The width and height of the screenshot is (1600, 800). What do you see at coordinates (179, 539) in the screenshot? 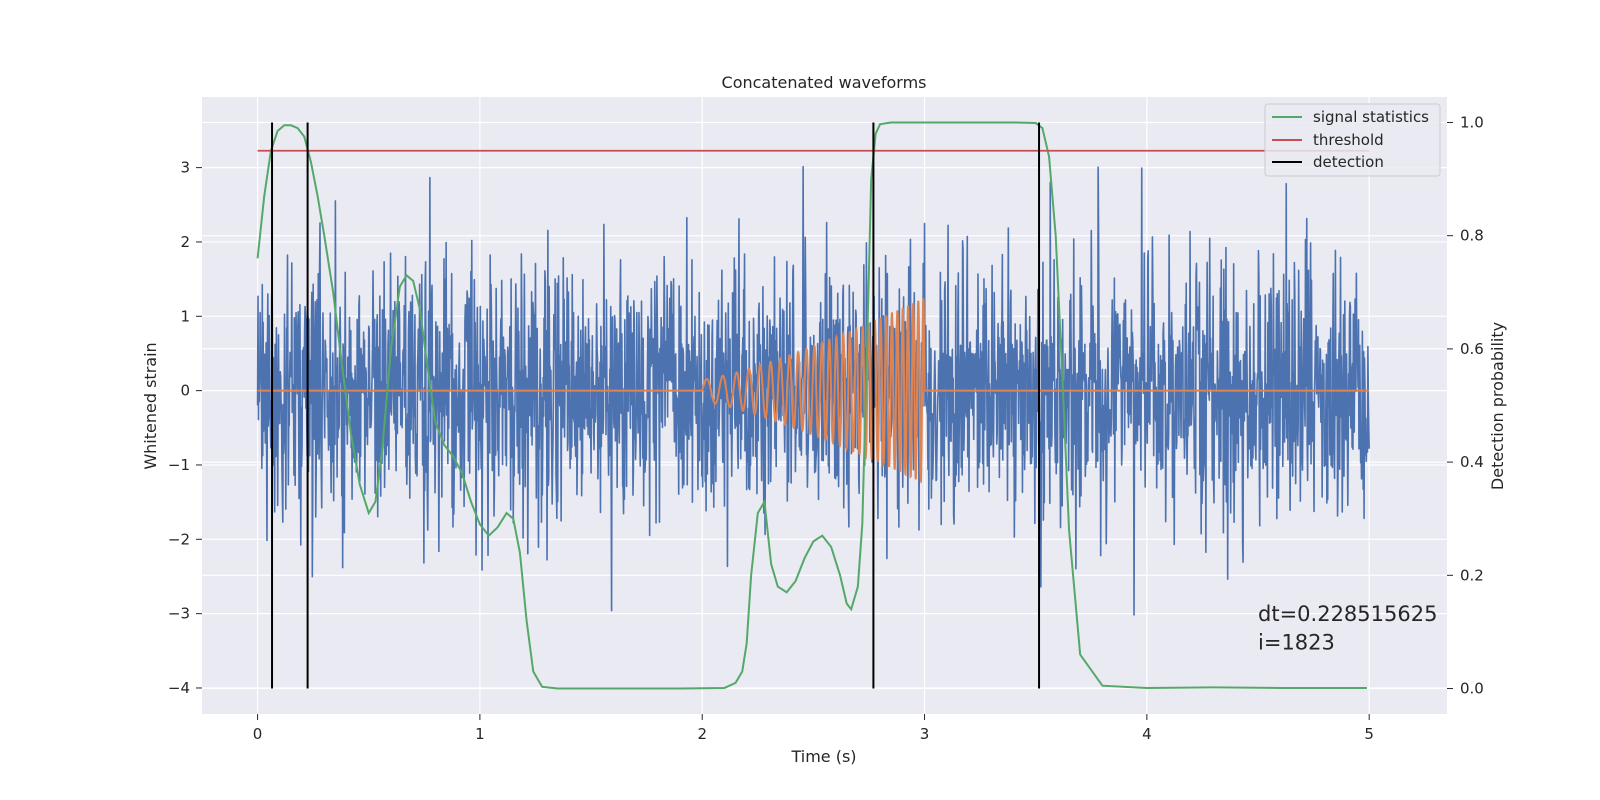
I see `y-tick-label: −2` at bounding box center [179, 539].